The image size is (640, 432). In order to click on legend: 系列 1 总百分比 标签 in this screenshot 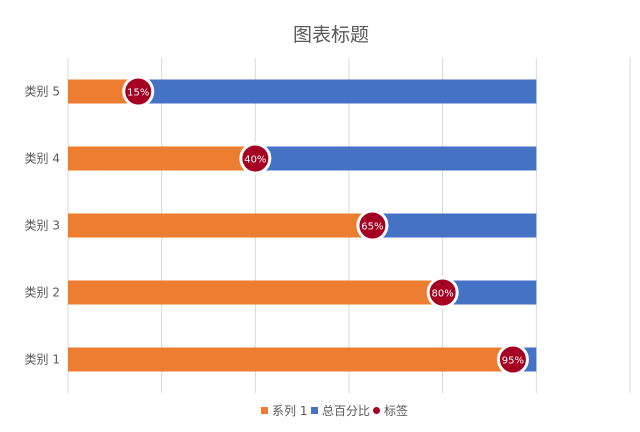, I will do `click(334, 410)`.